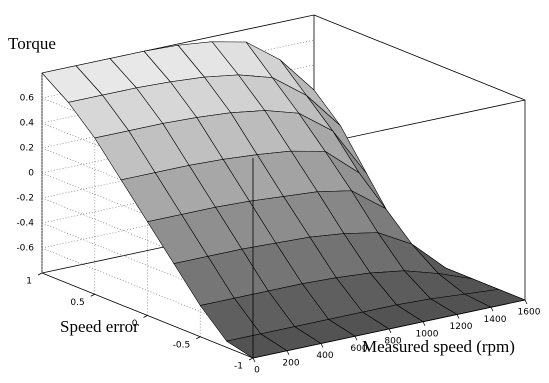  What do you see at coordinates (238, 367) in the screenshot?
I see `x-tick-label: -1` at bounding box center [238, 367].